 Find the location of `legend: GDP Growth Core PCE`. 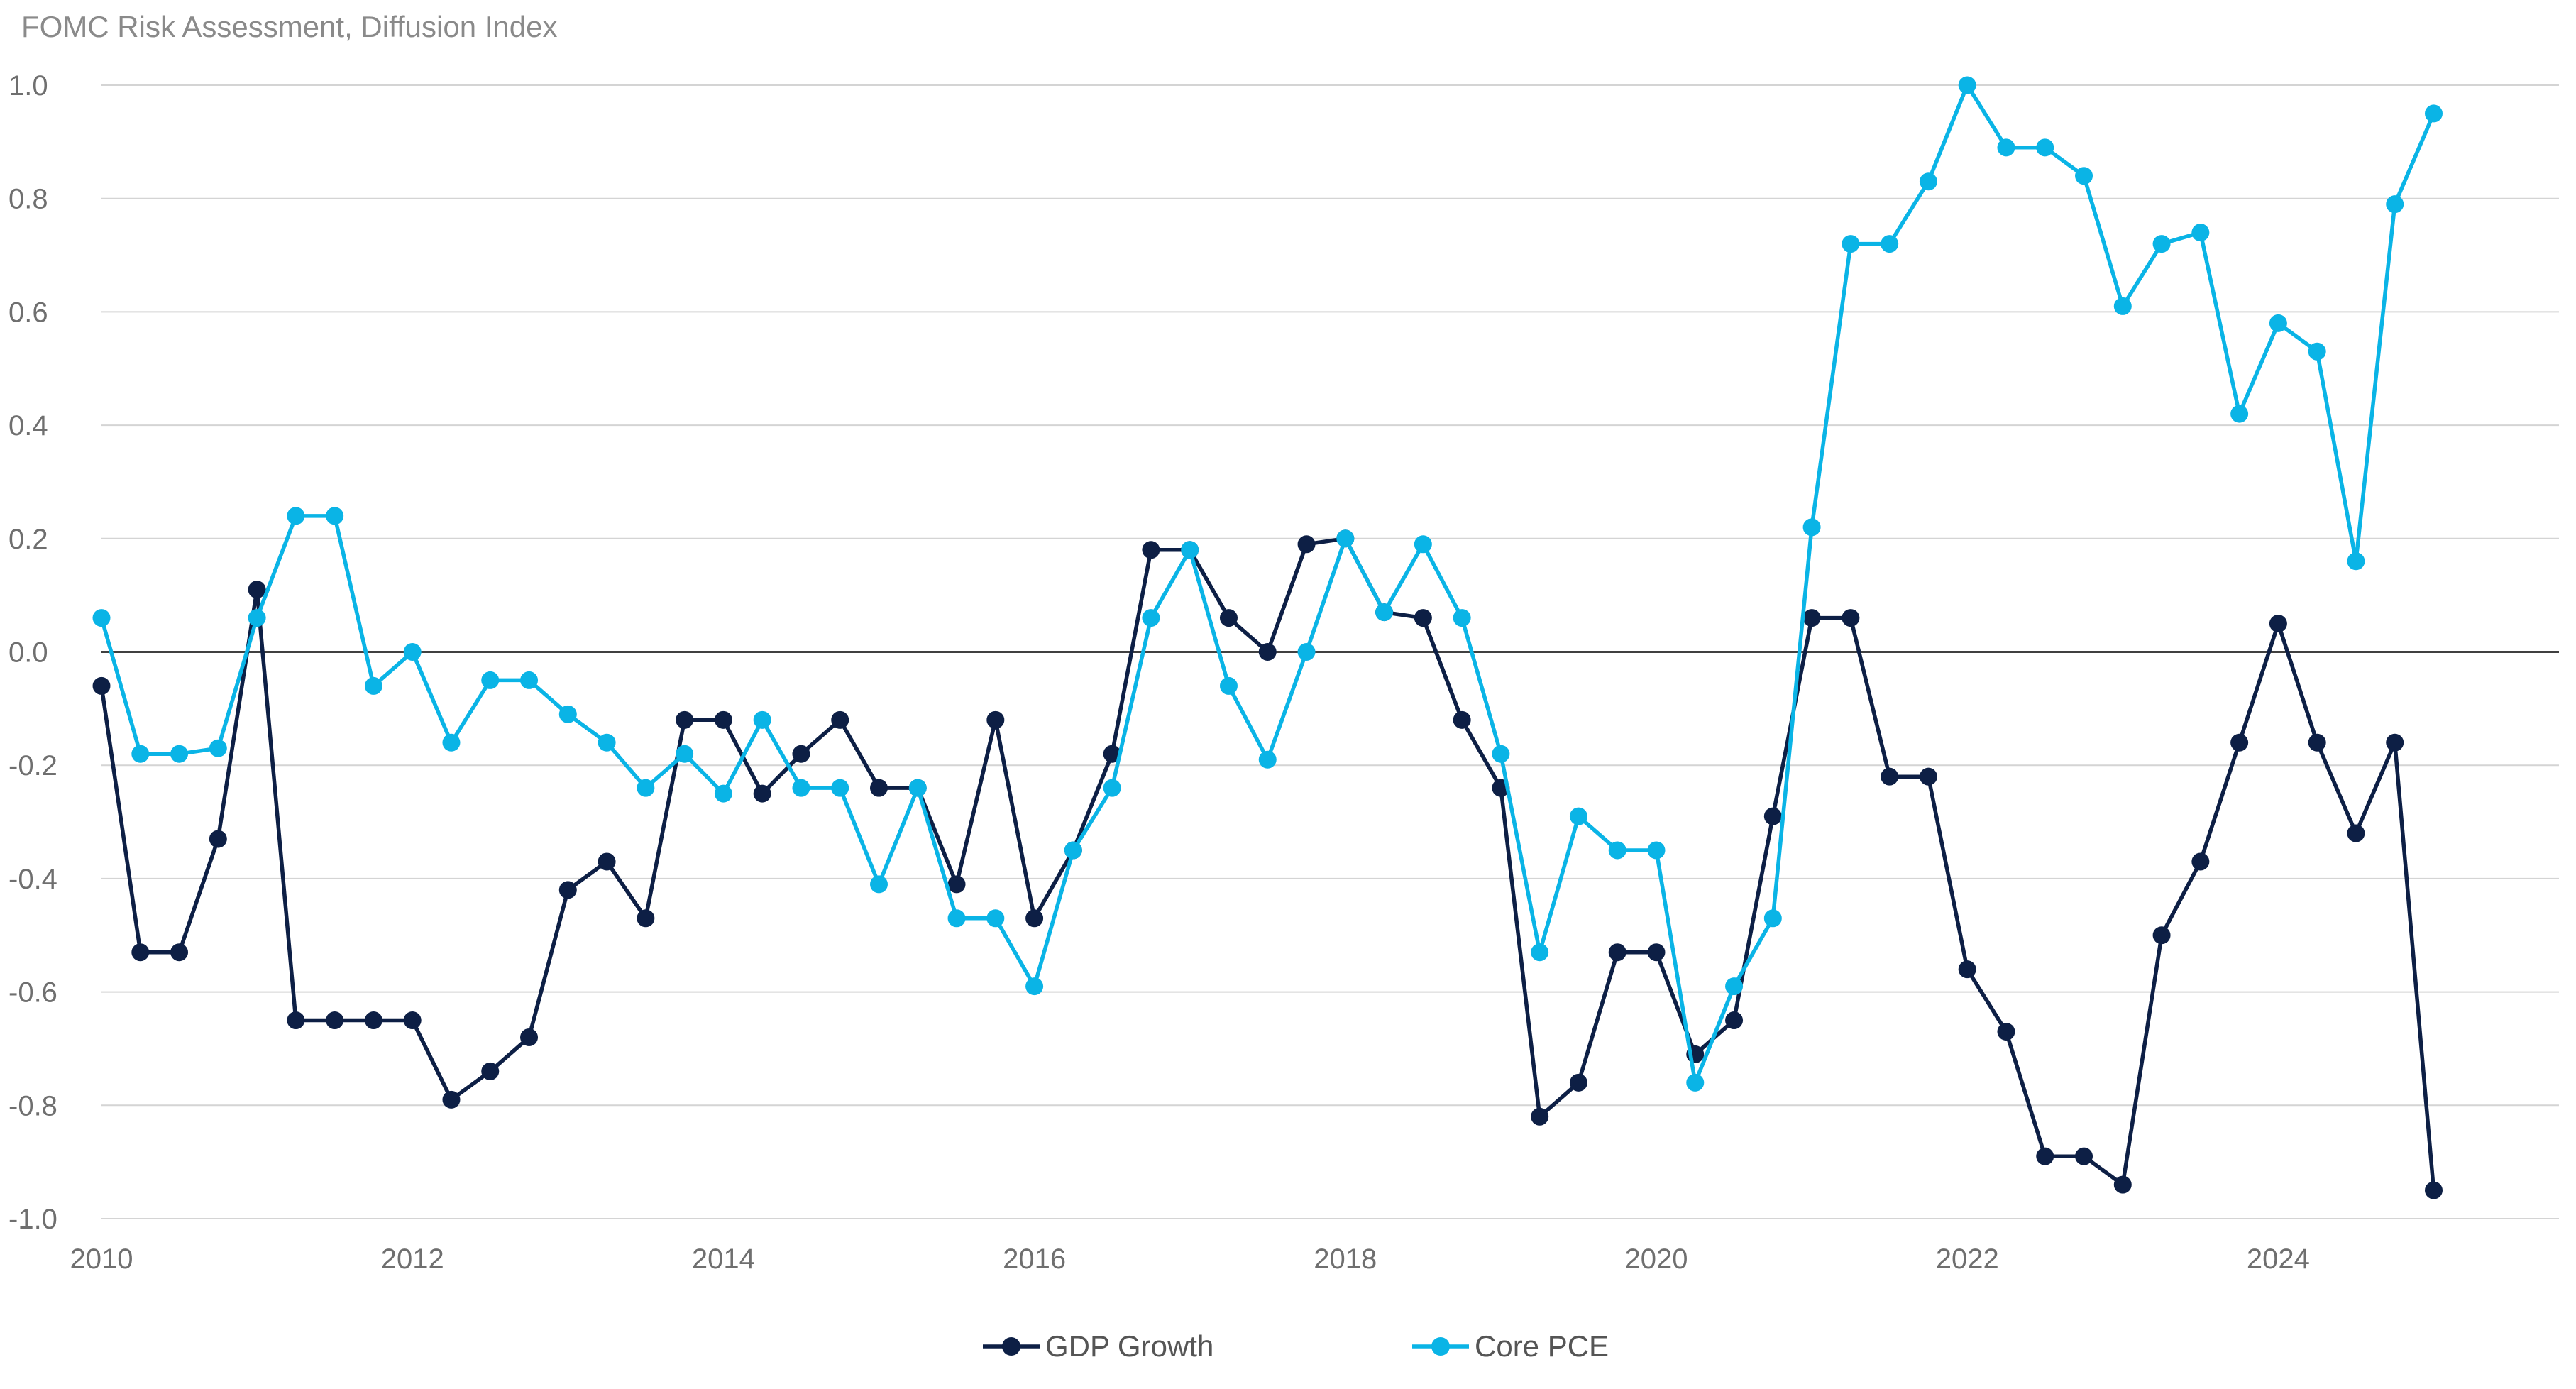

legend: GDP Growth Core PCE is located at coordinates (1296, 1346).